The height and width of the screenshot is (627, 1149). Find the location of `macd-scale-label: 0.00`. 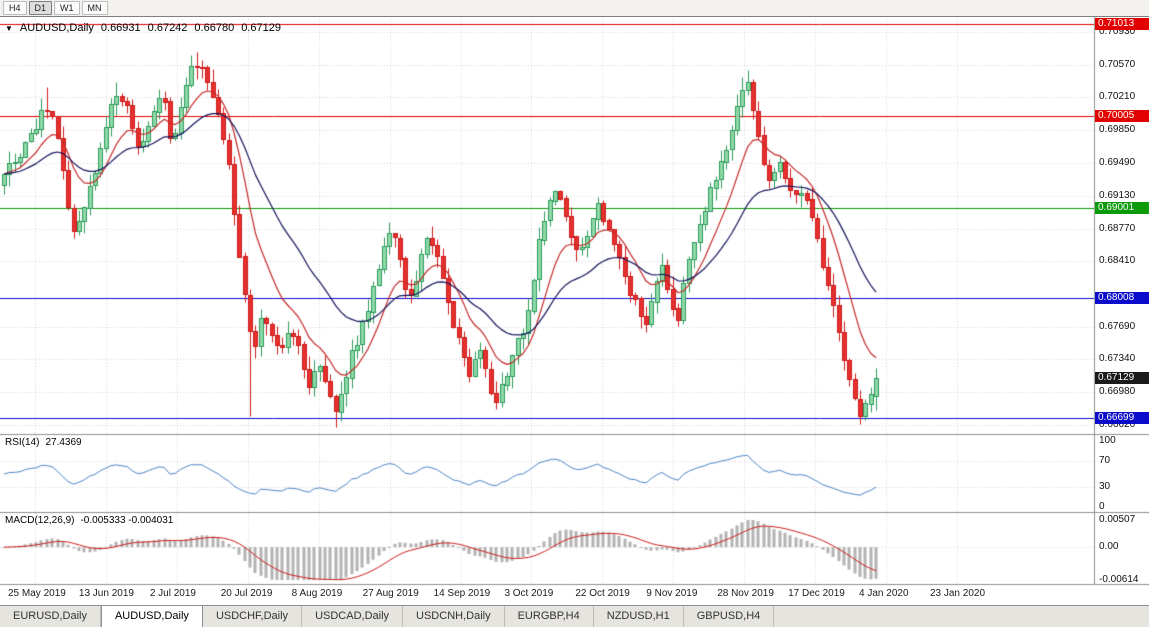

macd-scale-label: 0.00 is located at coordinates (1109, 546).